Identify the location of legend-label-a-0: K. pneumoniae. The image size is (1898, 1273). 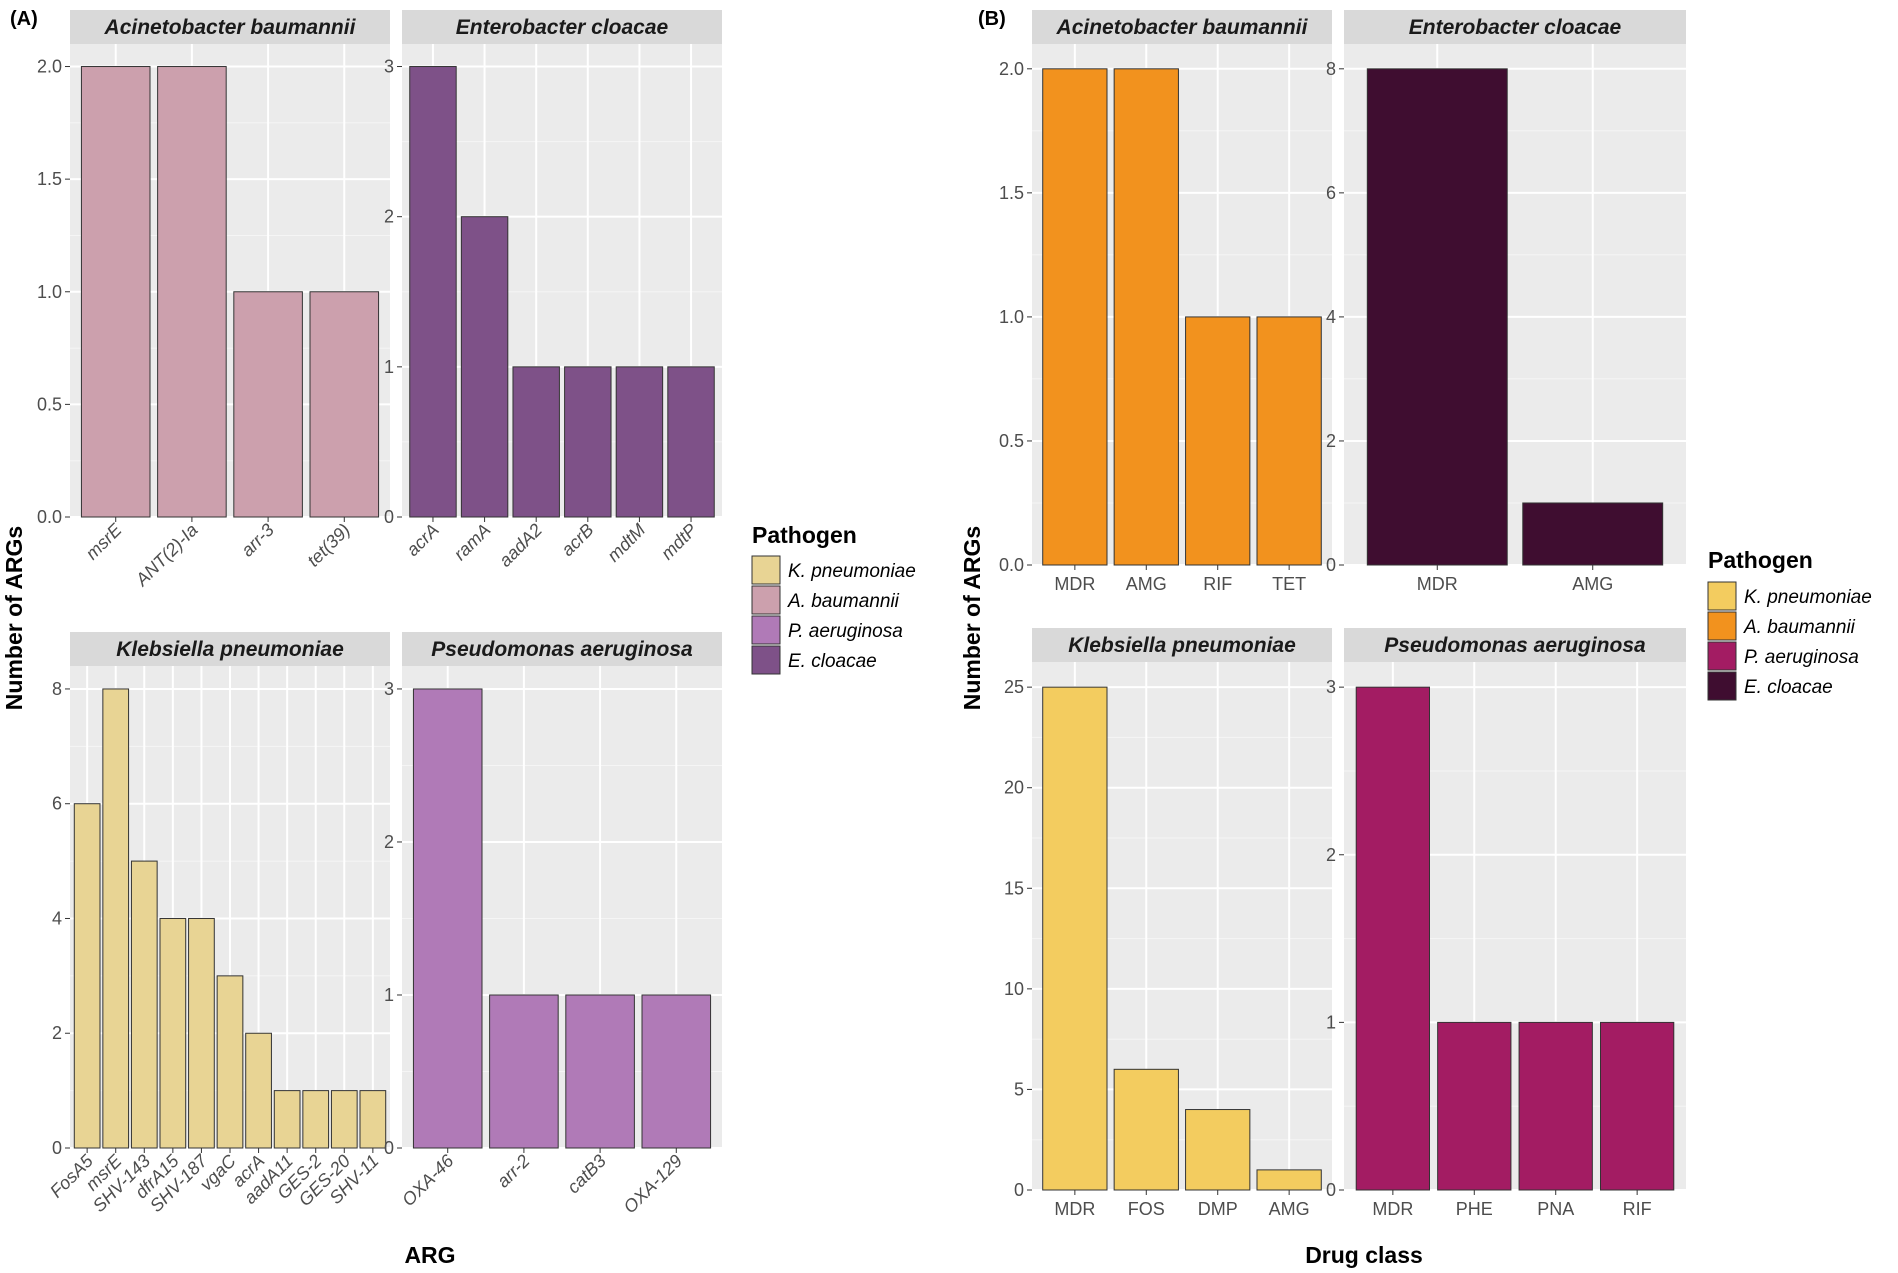
(852, 571).